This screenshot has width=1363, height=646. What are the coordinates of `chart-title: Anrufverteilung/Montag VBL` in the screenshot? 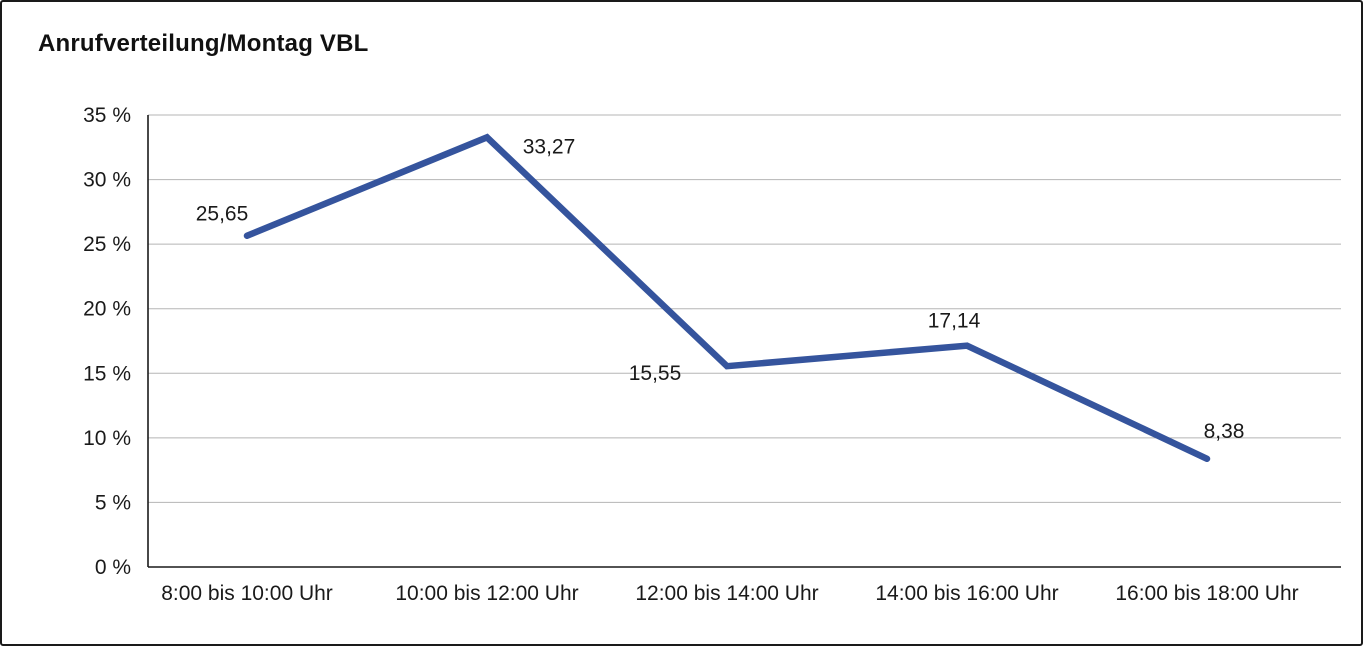 It's located at (203, 43).